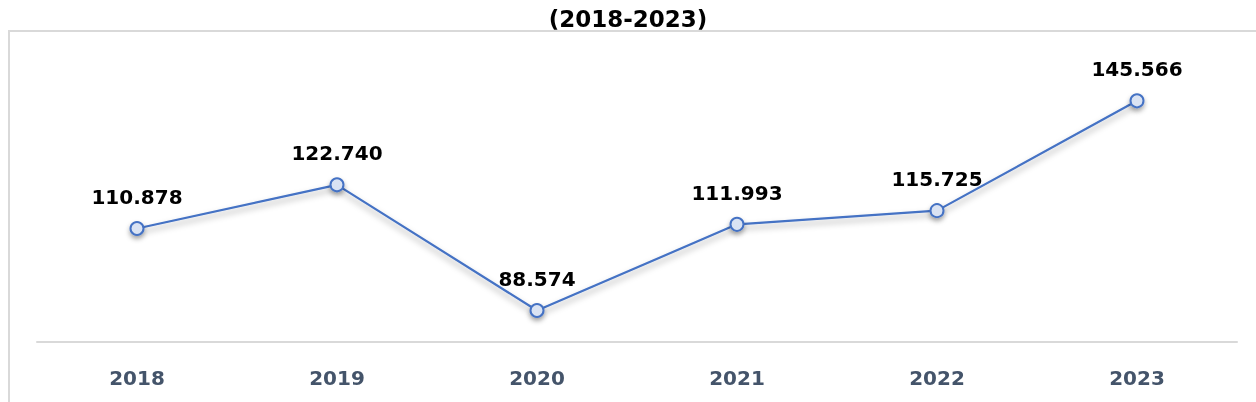 The image size is (1256, 402). I want to click on x-tick-label: 2021, so click(737, 378).